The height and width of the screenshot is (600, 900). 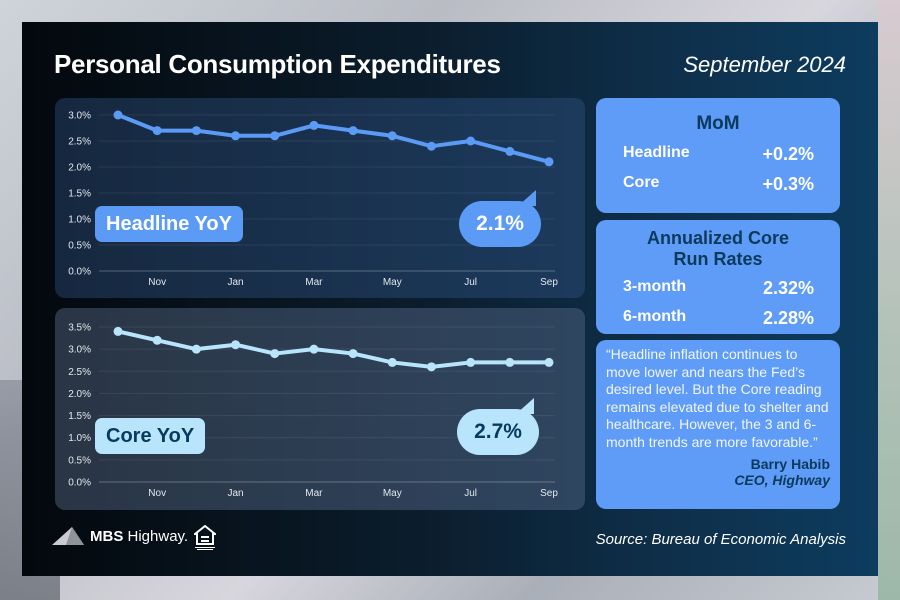 What do you see at coordinates (656, 152) in the screenshot?
I see `mom-headline-label: Headline` at bounding box center [656, 152].